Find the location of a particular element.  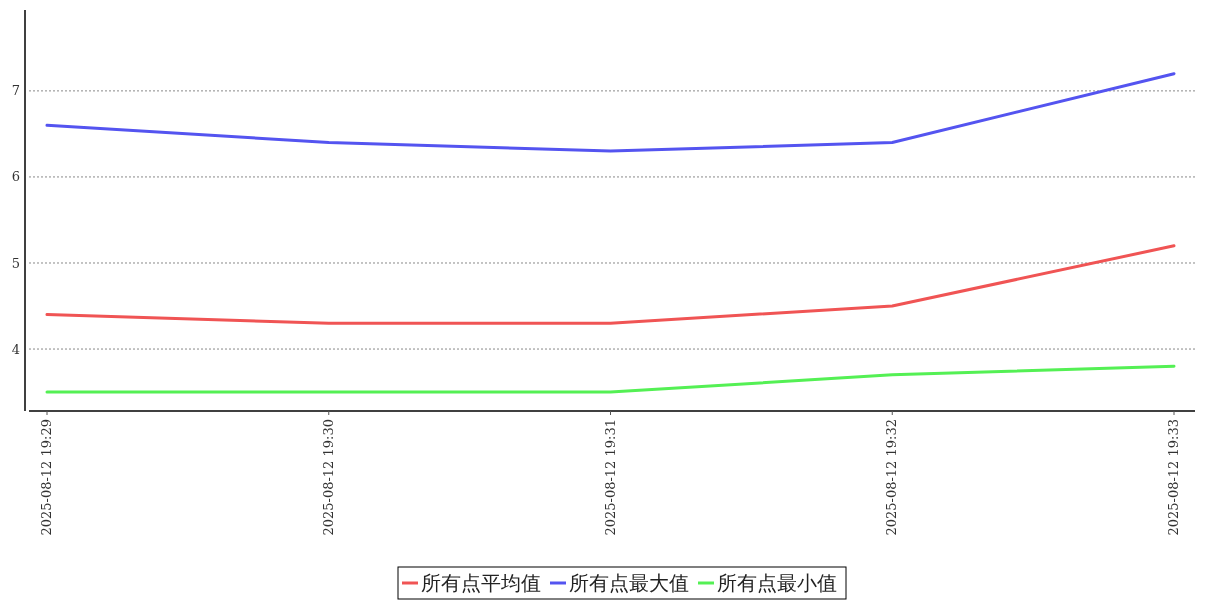

x-tick-label: 2025-08-12 19:33 is located at coordinates (1173, 477).